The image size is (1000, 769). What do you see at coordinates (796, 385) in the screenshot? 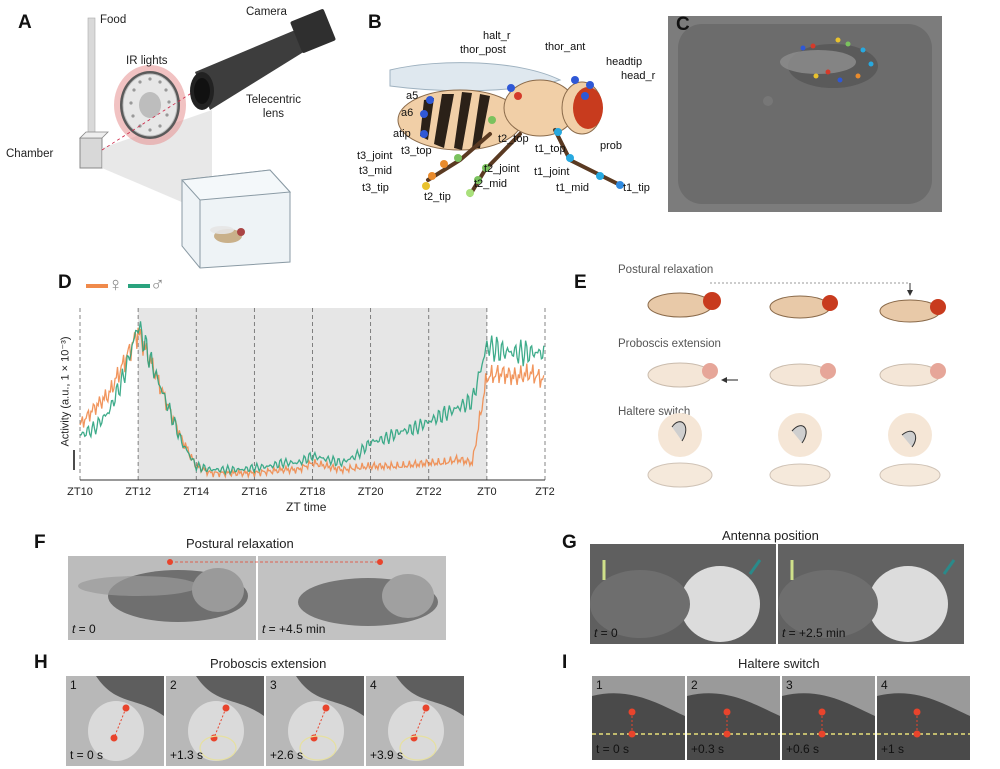
I see `panel-e-behavior-sketches` at bounding box center [796, 385].